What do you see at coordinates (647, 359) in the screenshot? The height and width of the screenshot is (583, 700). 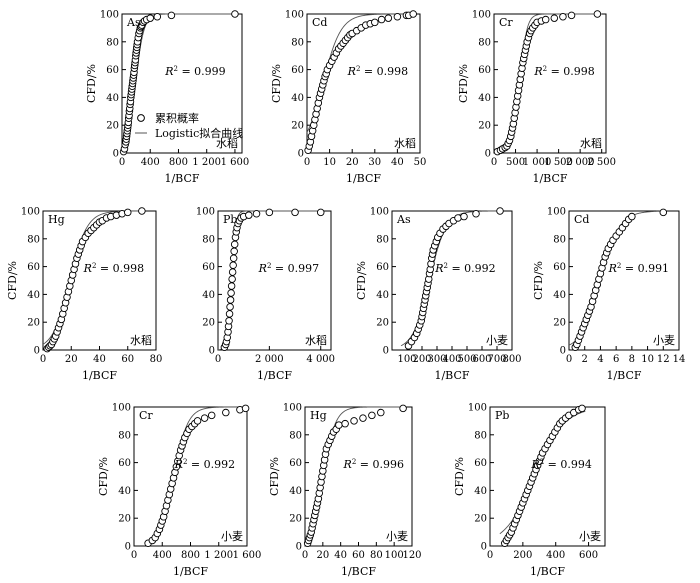 I see `x-tick-label: 10` at bounding box center [647, 359].